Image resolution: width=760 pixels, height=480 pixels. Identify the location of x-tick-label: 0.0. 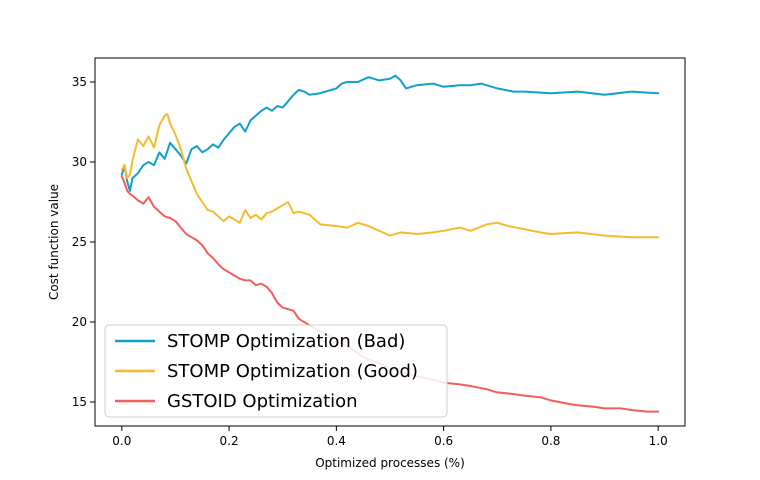
(121, 441).